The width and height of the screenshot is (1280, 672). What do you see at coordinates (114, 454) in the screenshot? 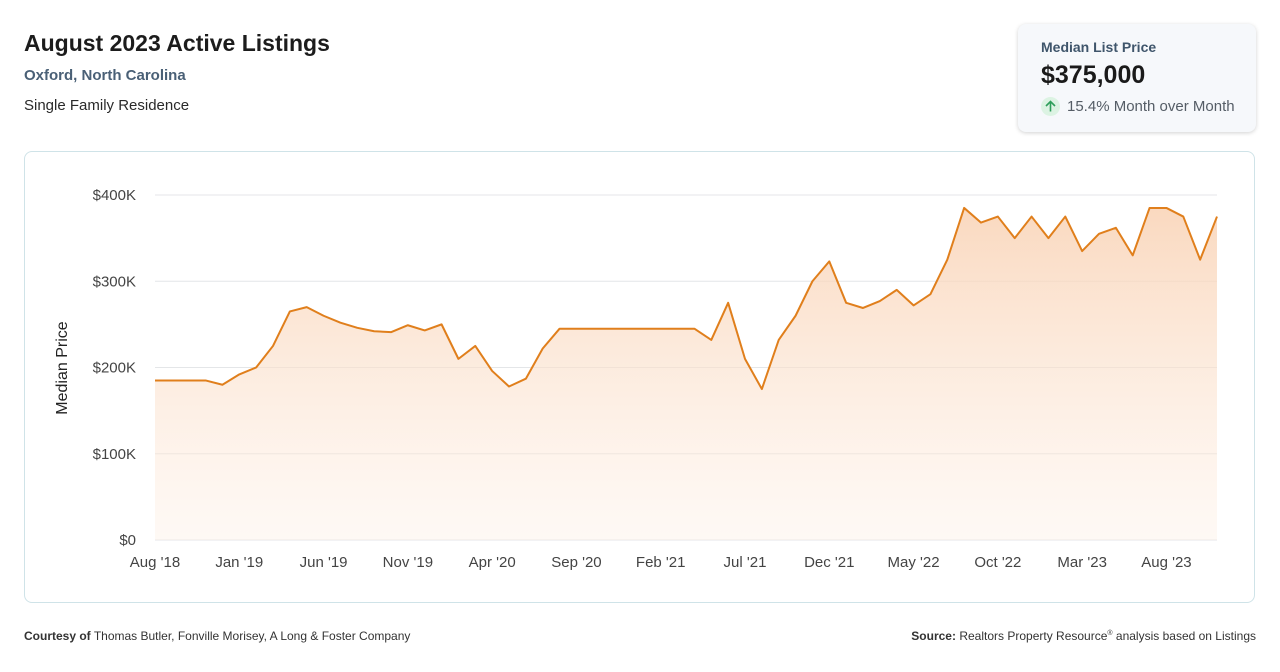
I see `y-tick-label: $100K` at bounding box center [114, 454].